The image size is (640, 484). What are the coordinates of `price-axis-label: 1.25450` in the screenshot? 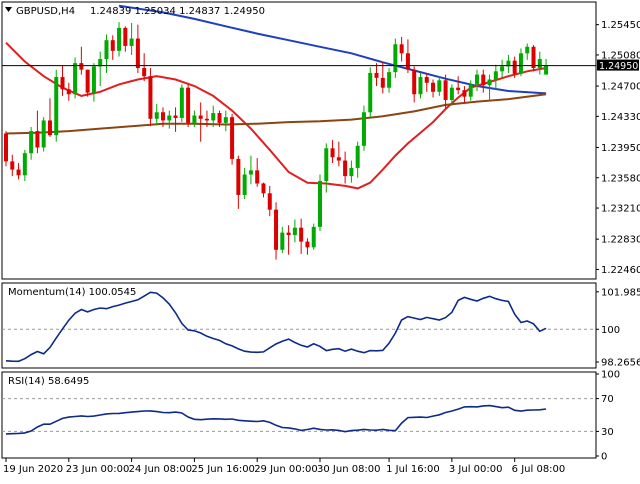 It's located at (620, 25).